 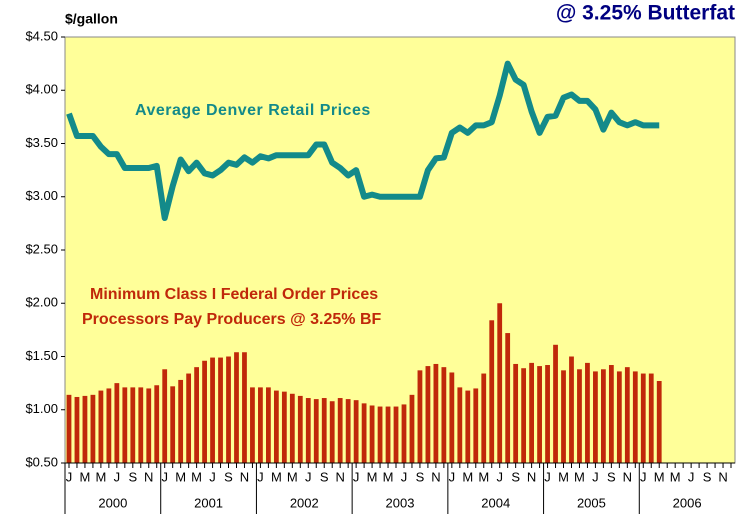 I want to click on year-label: 2002, so click(x=304, y=502).